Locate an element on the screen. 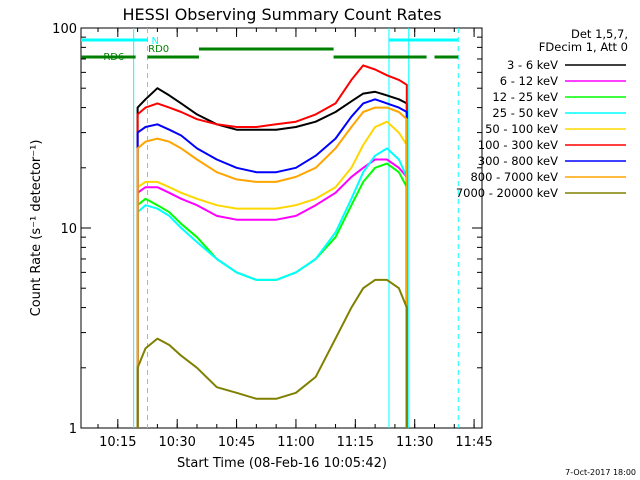 This screenshot has width=640, height=480. legend-header-line-2: FDecim 1, Att 0 is located at coordinates (583, 47).